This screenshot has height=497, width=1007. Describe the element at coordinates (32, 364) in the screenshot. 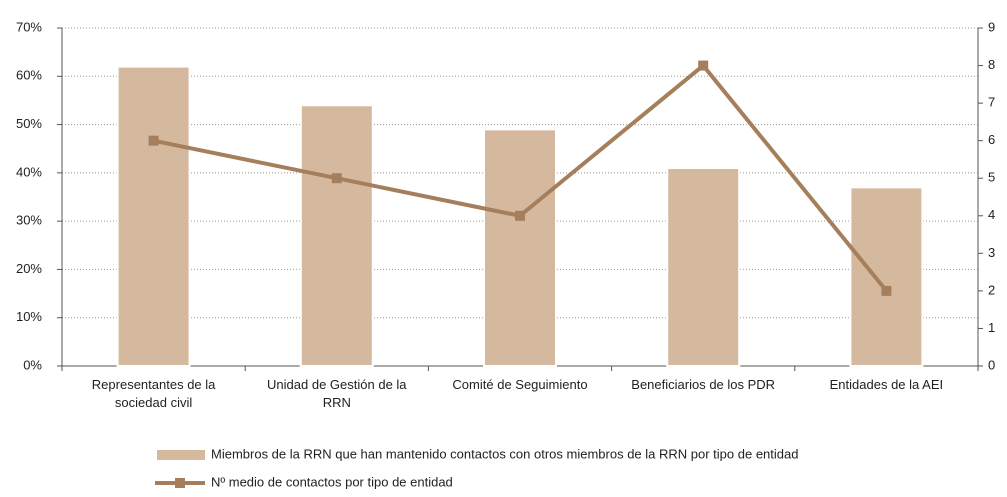

I see `y-tick-label: 0%` at that location.